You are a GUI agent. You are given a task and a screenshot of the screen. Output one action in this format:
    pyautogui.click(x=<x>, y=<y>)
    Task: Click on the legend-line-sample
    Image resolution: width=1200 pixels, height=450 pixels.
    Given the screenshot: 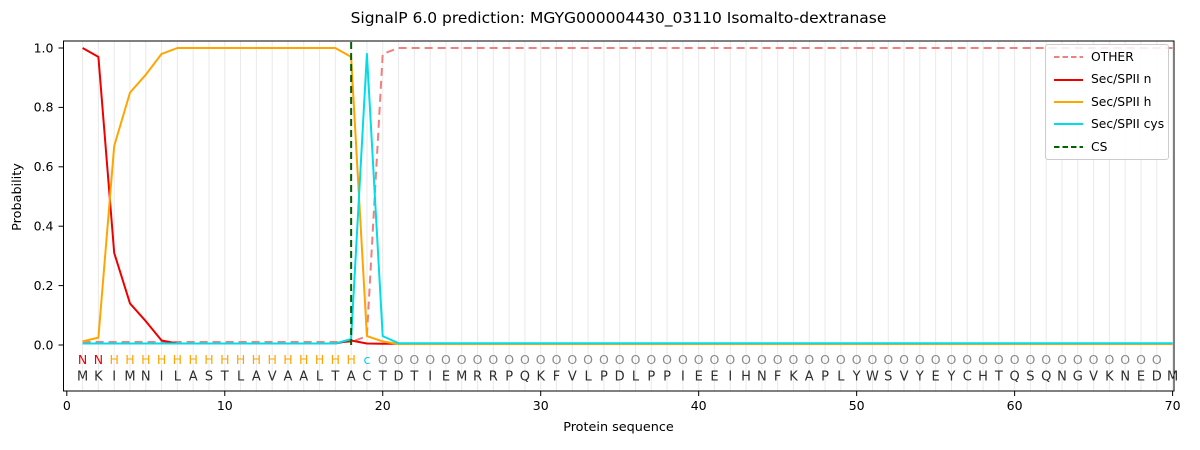 What is the action you would take?
    pyautogui.click(x=1068, y=101)
    